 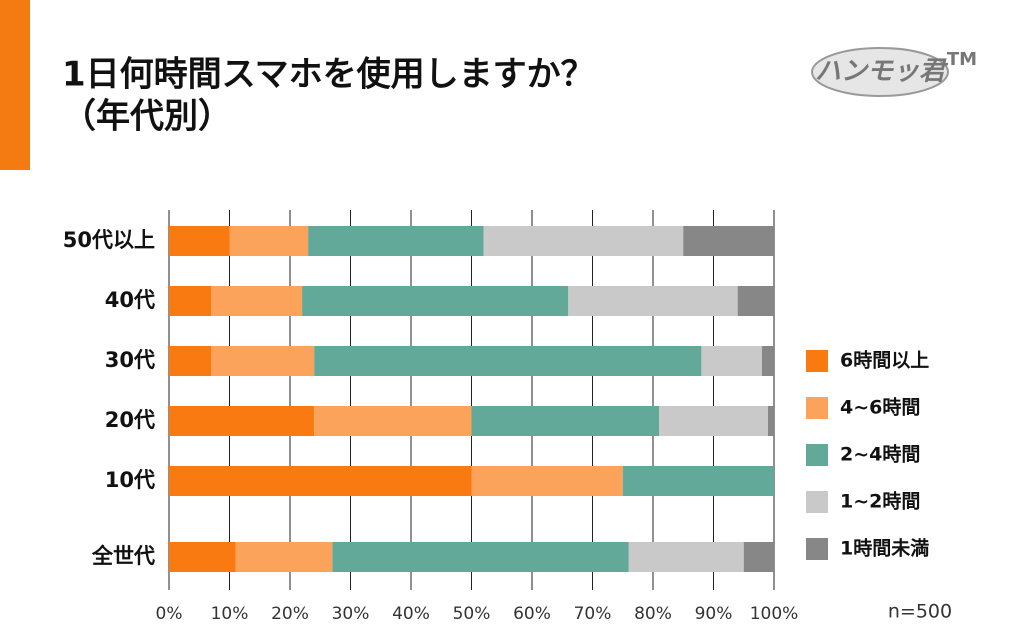 What do you see at coordinates (328, 75) in the screenshot?
I see `chart-title: 1日何時間スマホを使用しますか？` at bounding box center [328, 75].